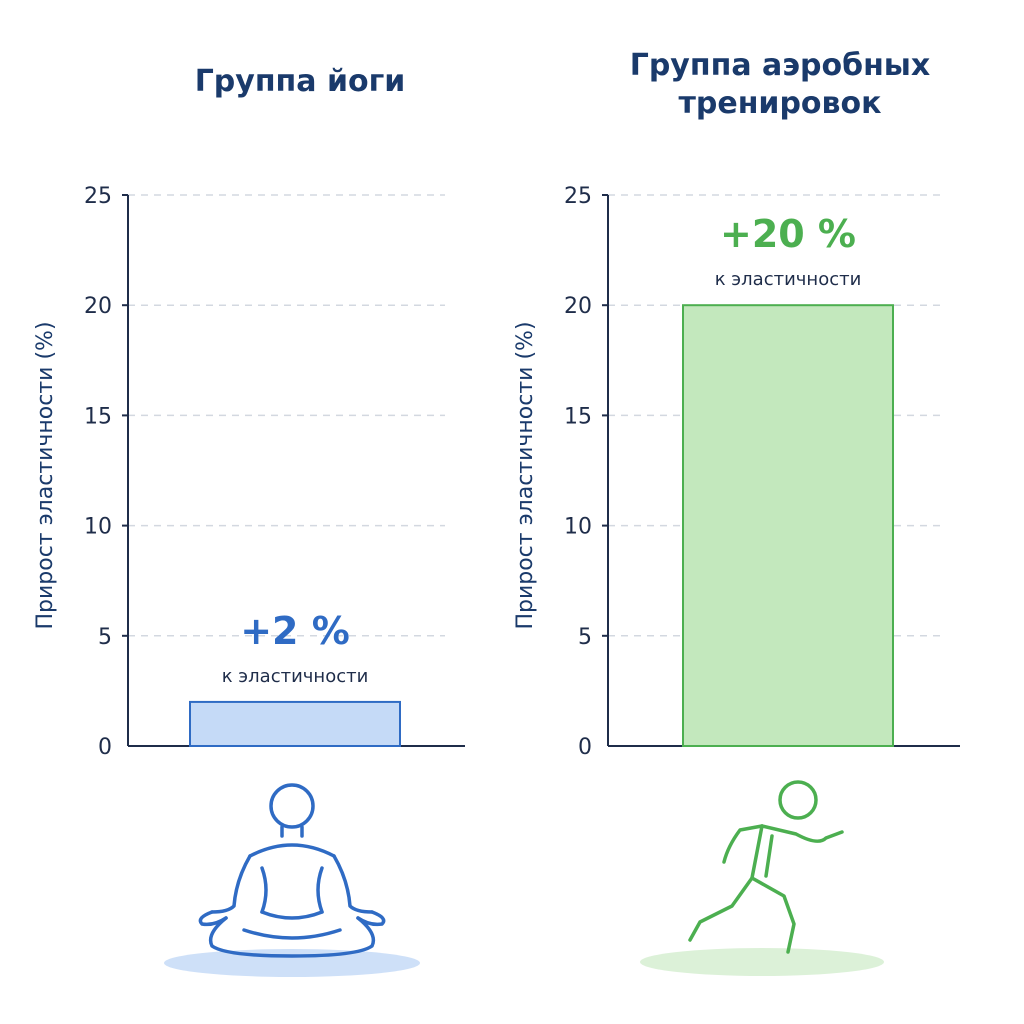 This screenshot has height=1024, width=1024. Describe the element at coordinates (300, 81) in the screenshot. I see `chart-title-yoga: Группа йоги` at that location.